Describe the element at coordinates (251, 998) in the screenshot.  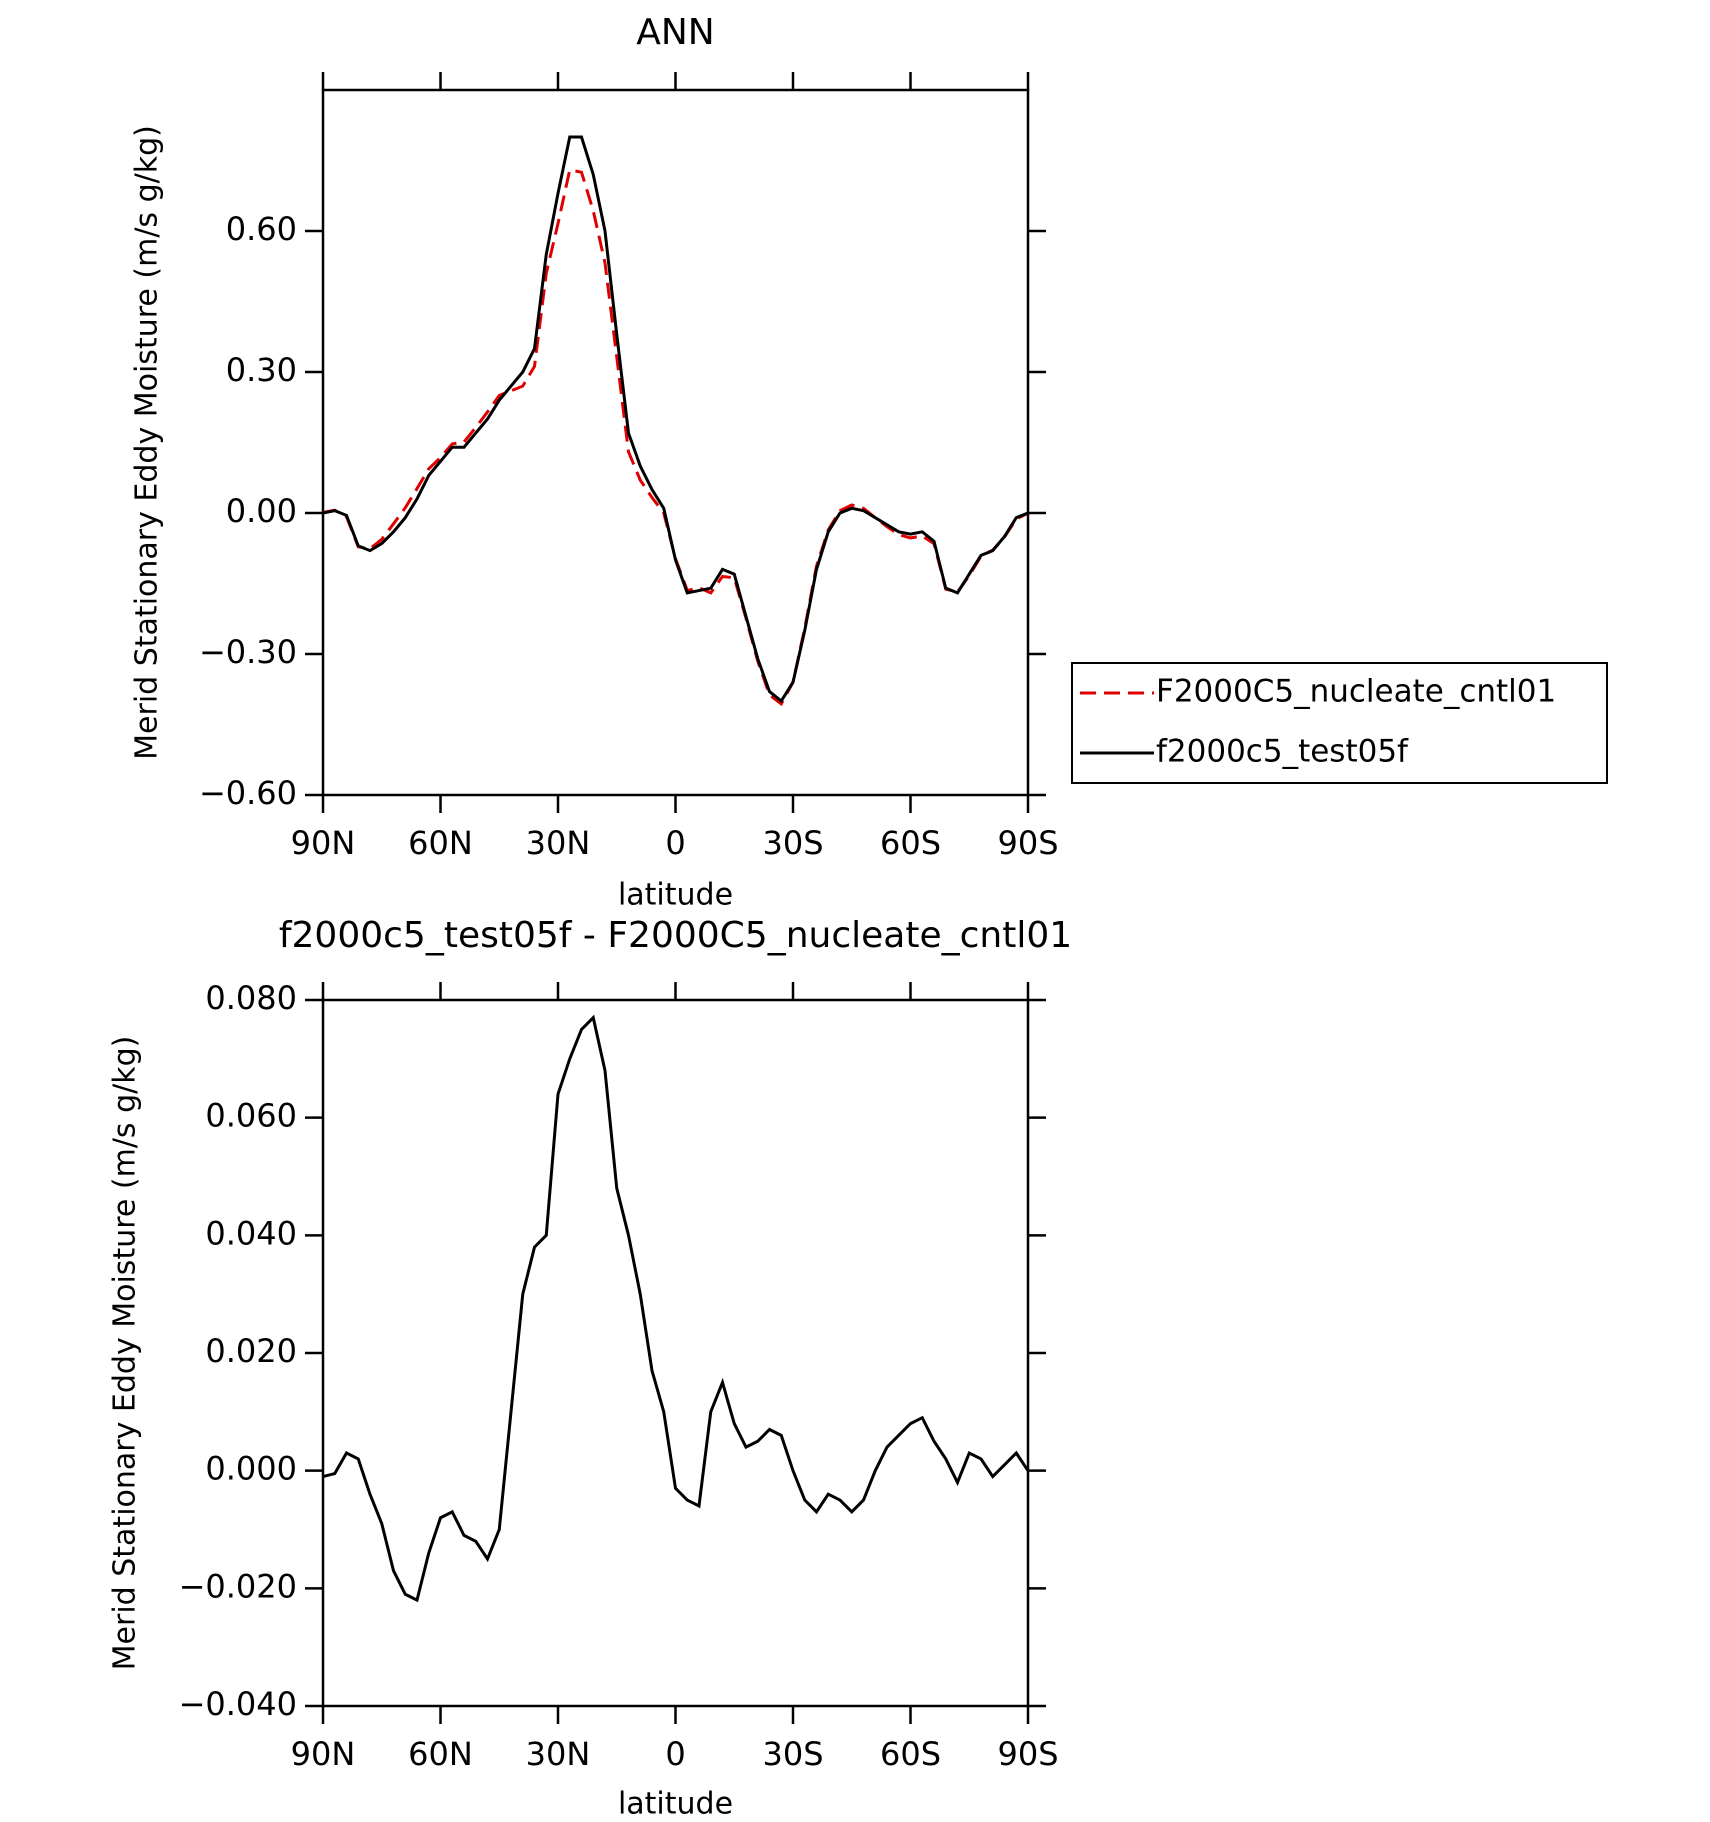
I see `y-tick-label: 0.080` at that location.